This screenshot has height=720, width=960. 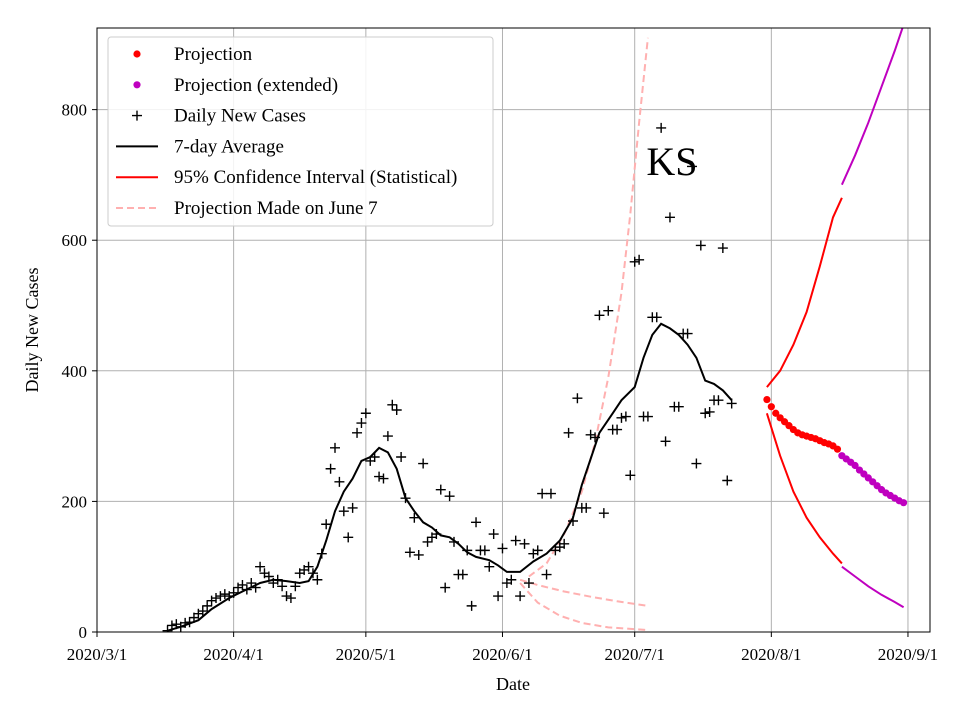 I want to click on legend-item-daily-new-cases: Daily New Cases, so click(x=219, y=116).